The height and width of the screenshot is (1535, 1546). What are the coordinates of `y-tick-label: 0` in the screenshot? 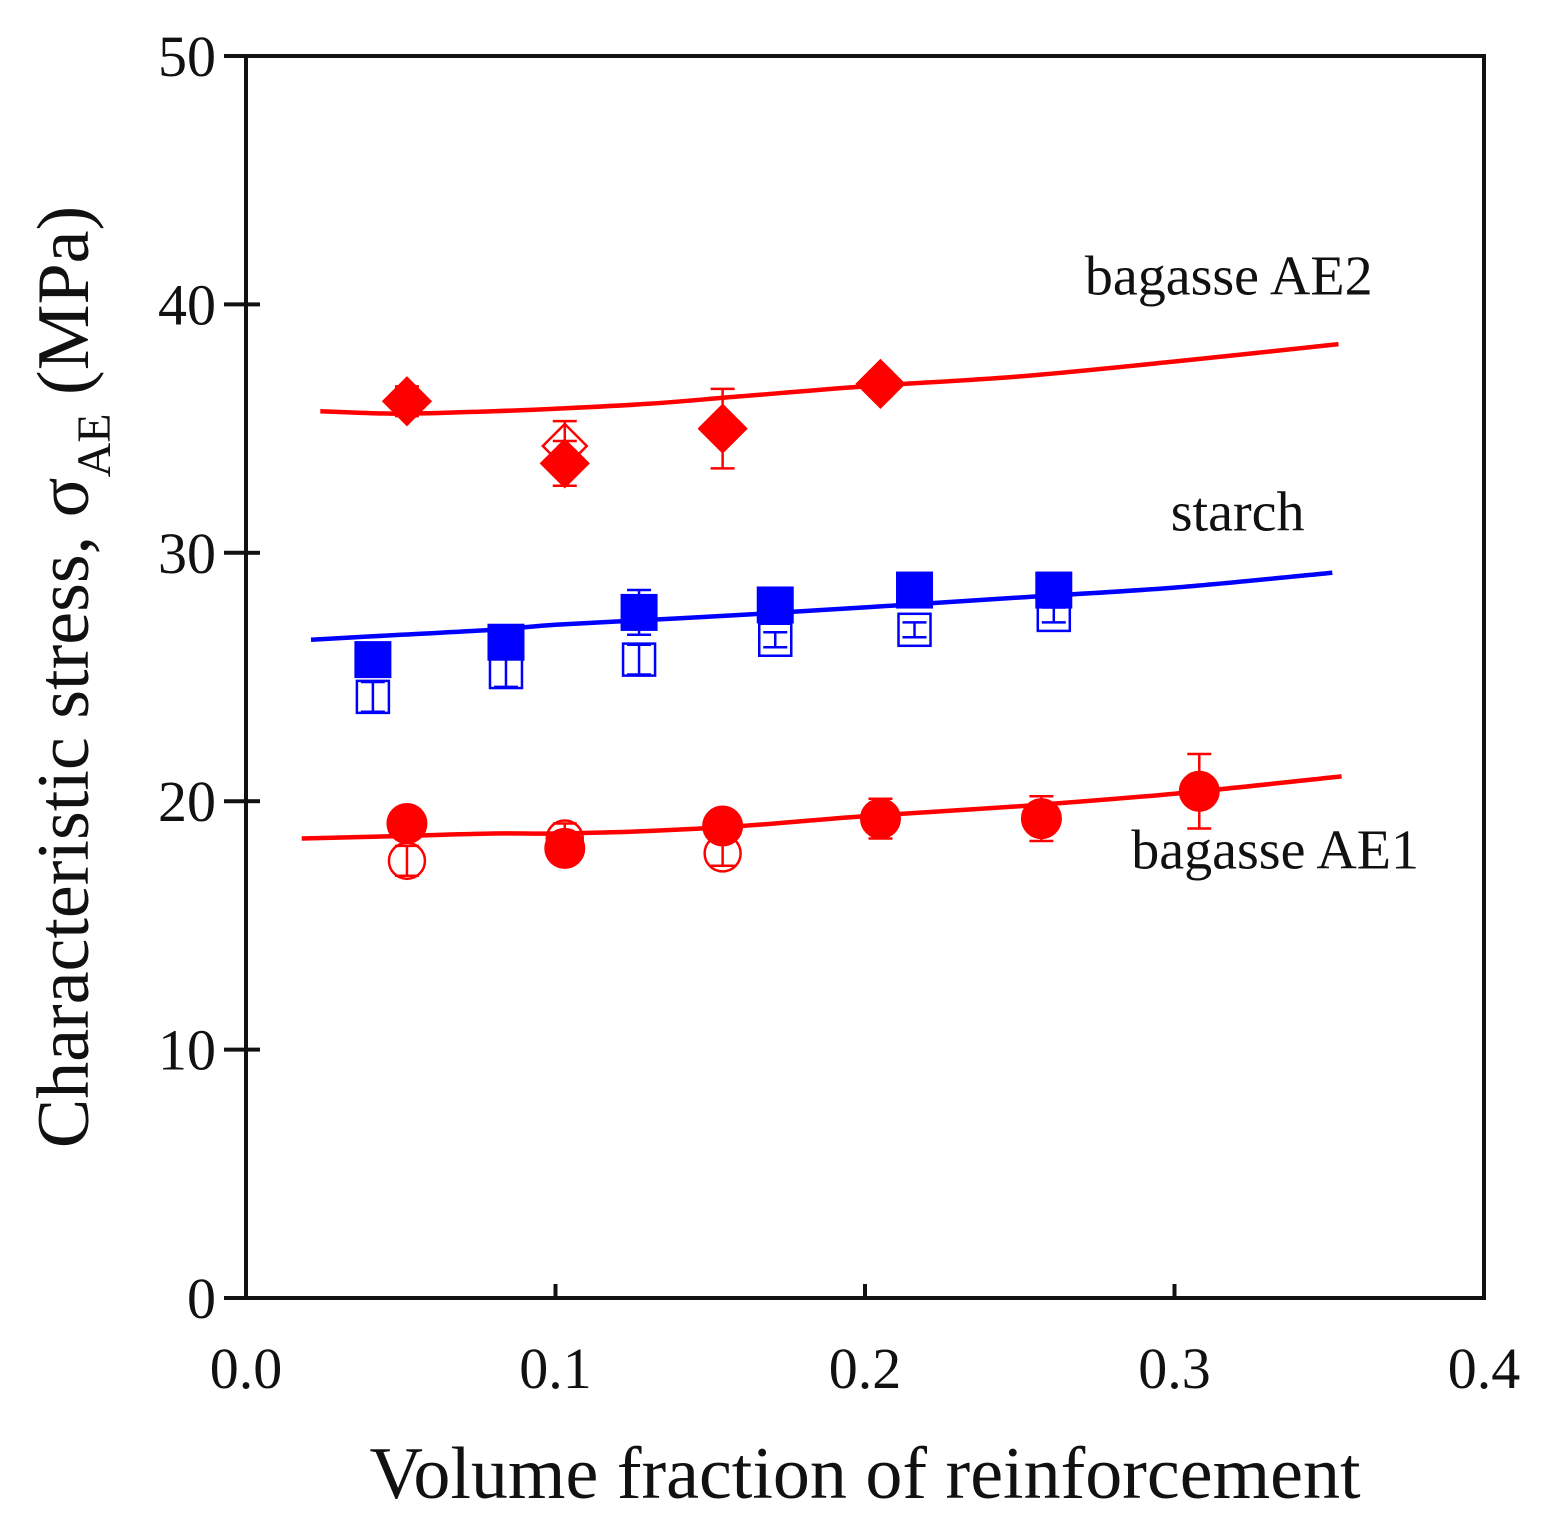 It's located at (201, 1298).